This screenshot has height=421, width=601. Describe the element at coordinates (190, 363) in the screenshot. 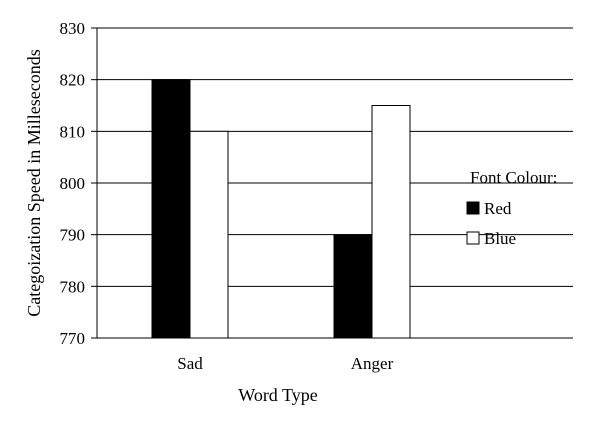

I see `x-tick-label: Sad` at that location.